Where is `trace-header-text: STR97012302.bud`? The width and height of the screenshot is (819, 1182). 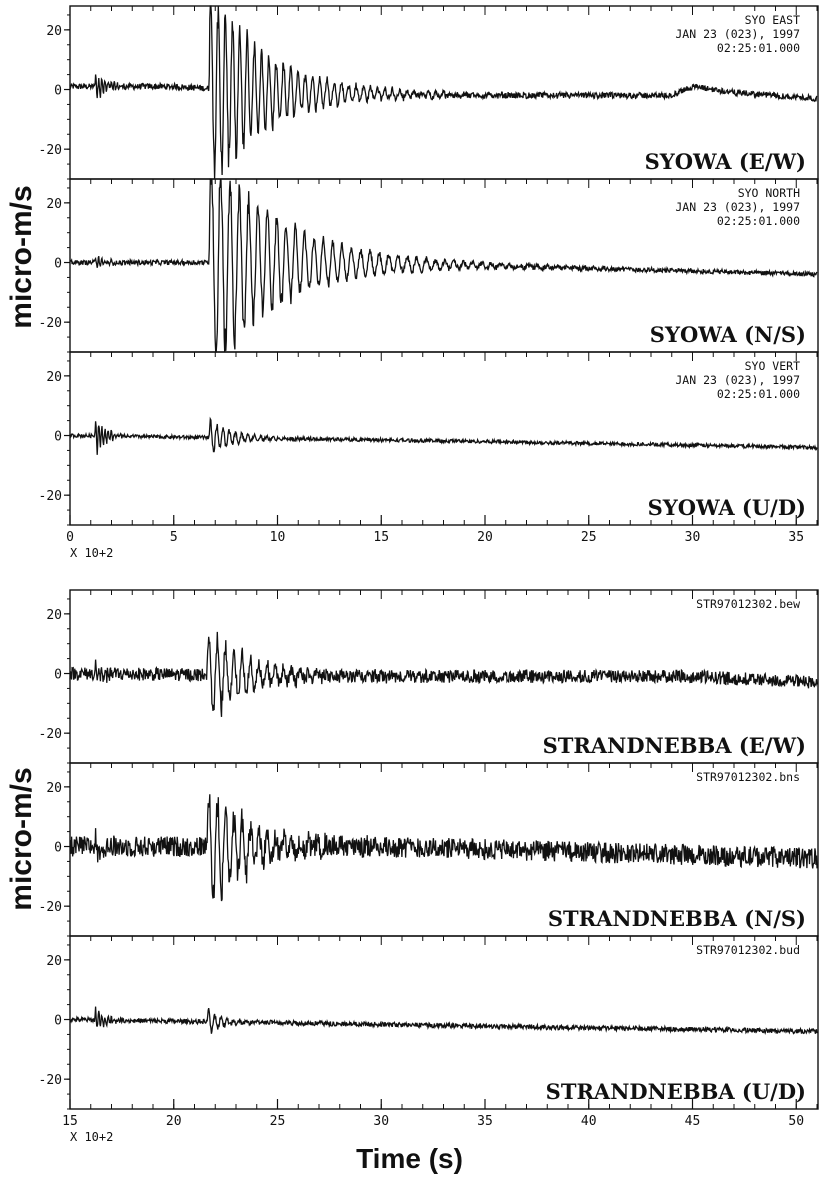
trace-header-text: STR97012302.bud is located at coordinates (748, 950).